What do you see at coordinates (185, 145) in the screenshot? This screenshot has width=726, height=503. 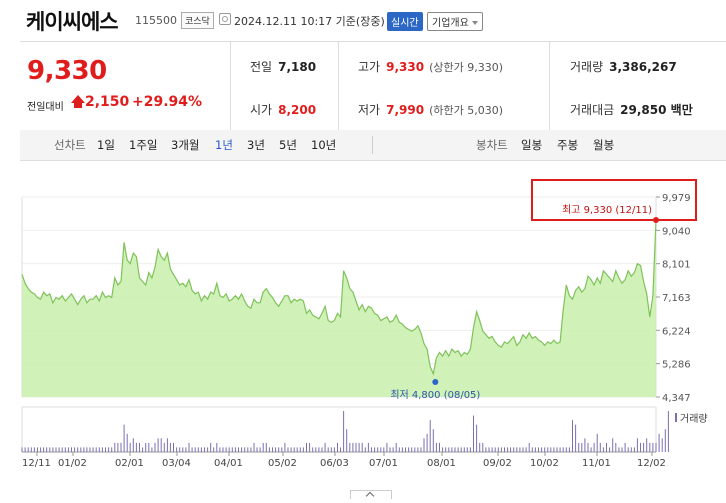 I see `tab-3m: 3개월` at bounding box center [185, 145].